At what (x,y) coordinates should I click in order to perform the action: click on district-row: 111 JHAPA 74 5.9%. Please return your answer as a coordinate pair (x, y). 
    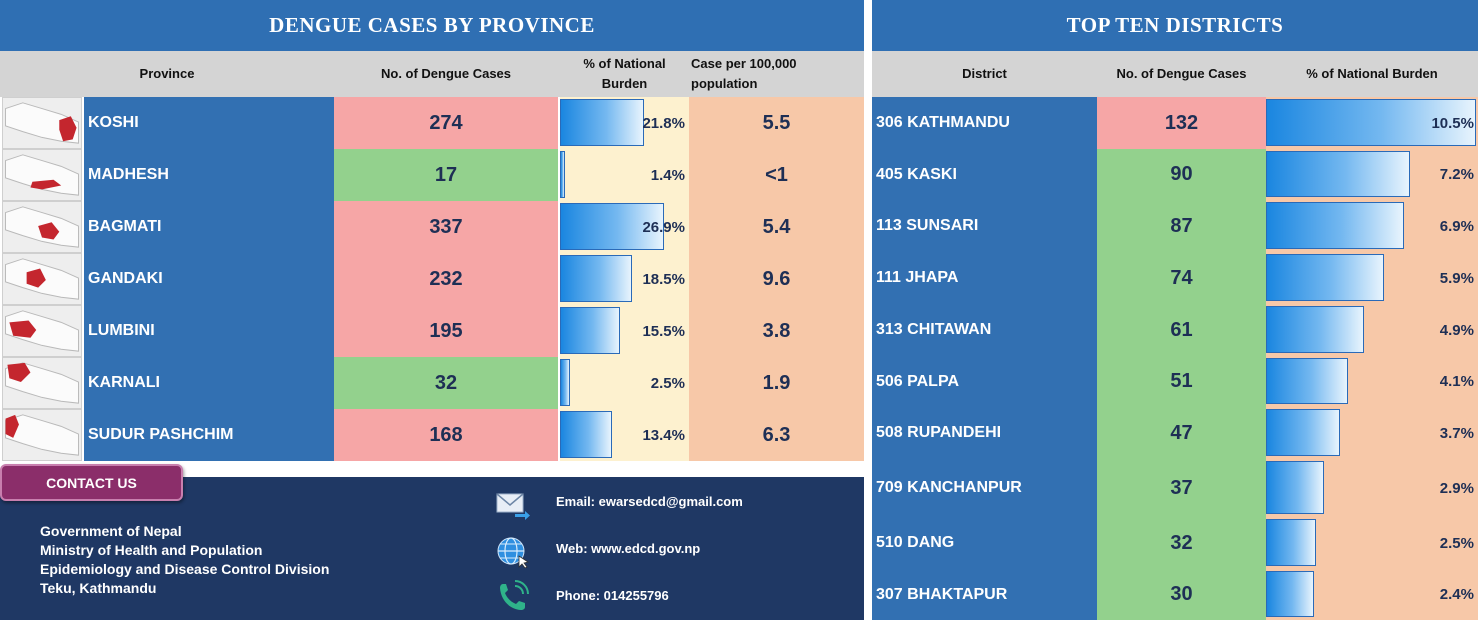
    Looking at the image, I should click on (1175, 278).